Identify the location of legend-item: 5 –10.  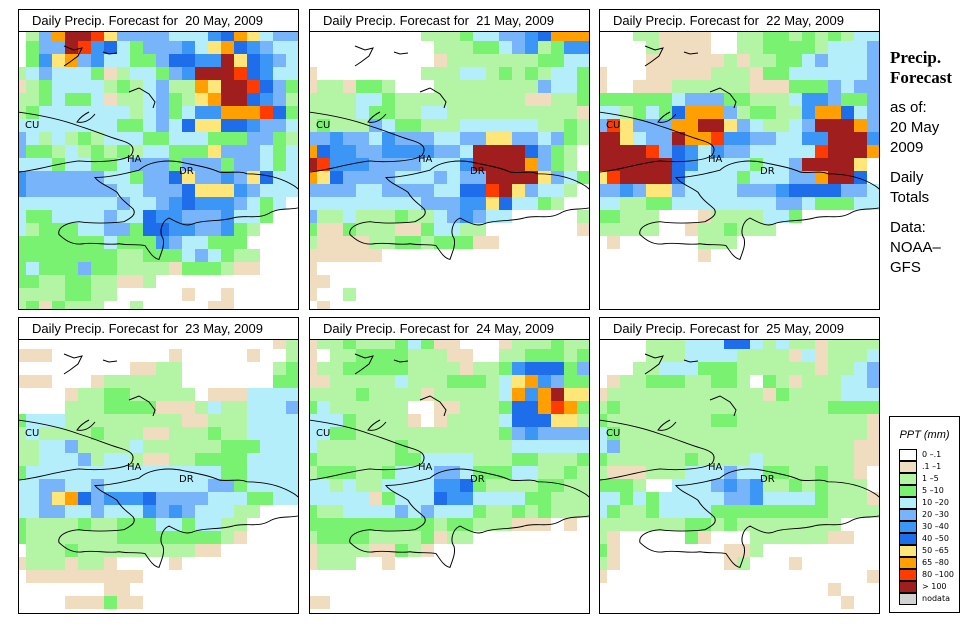
(929, 491).